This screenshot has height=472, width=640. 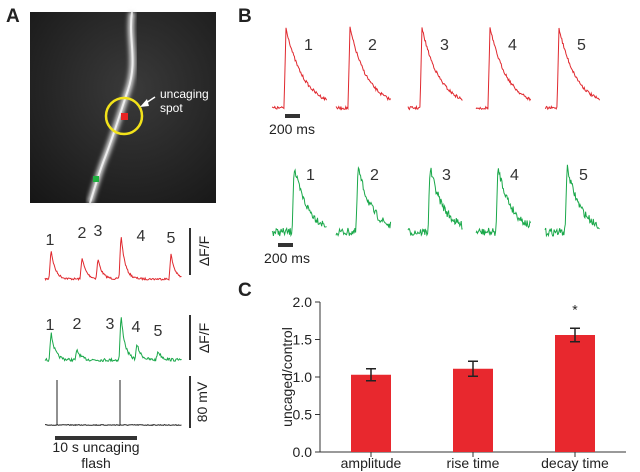 I want to click on panel-label: A, so click(x=13, y=16).